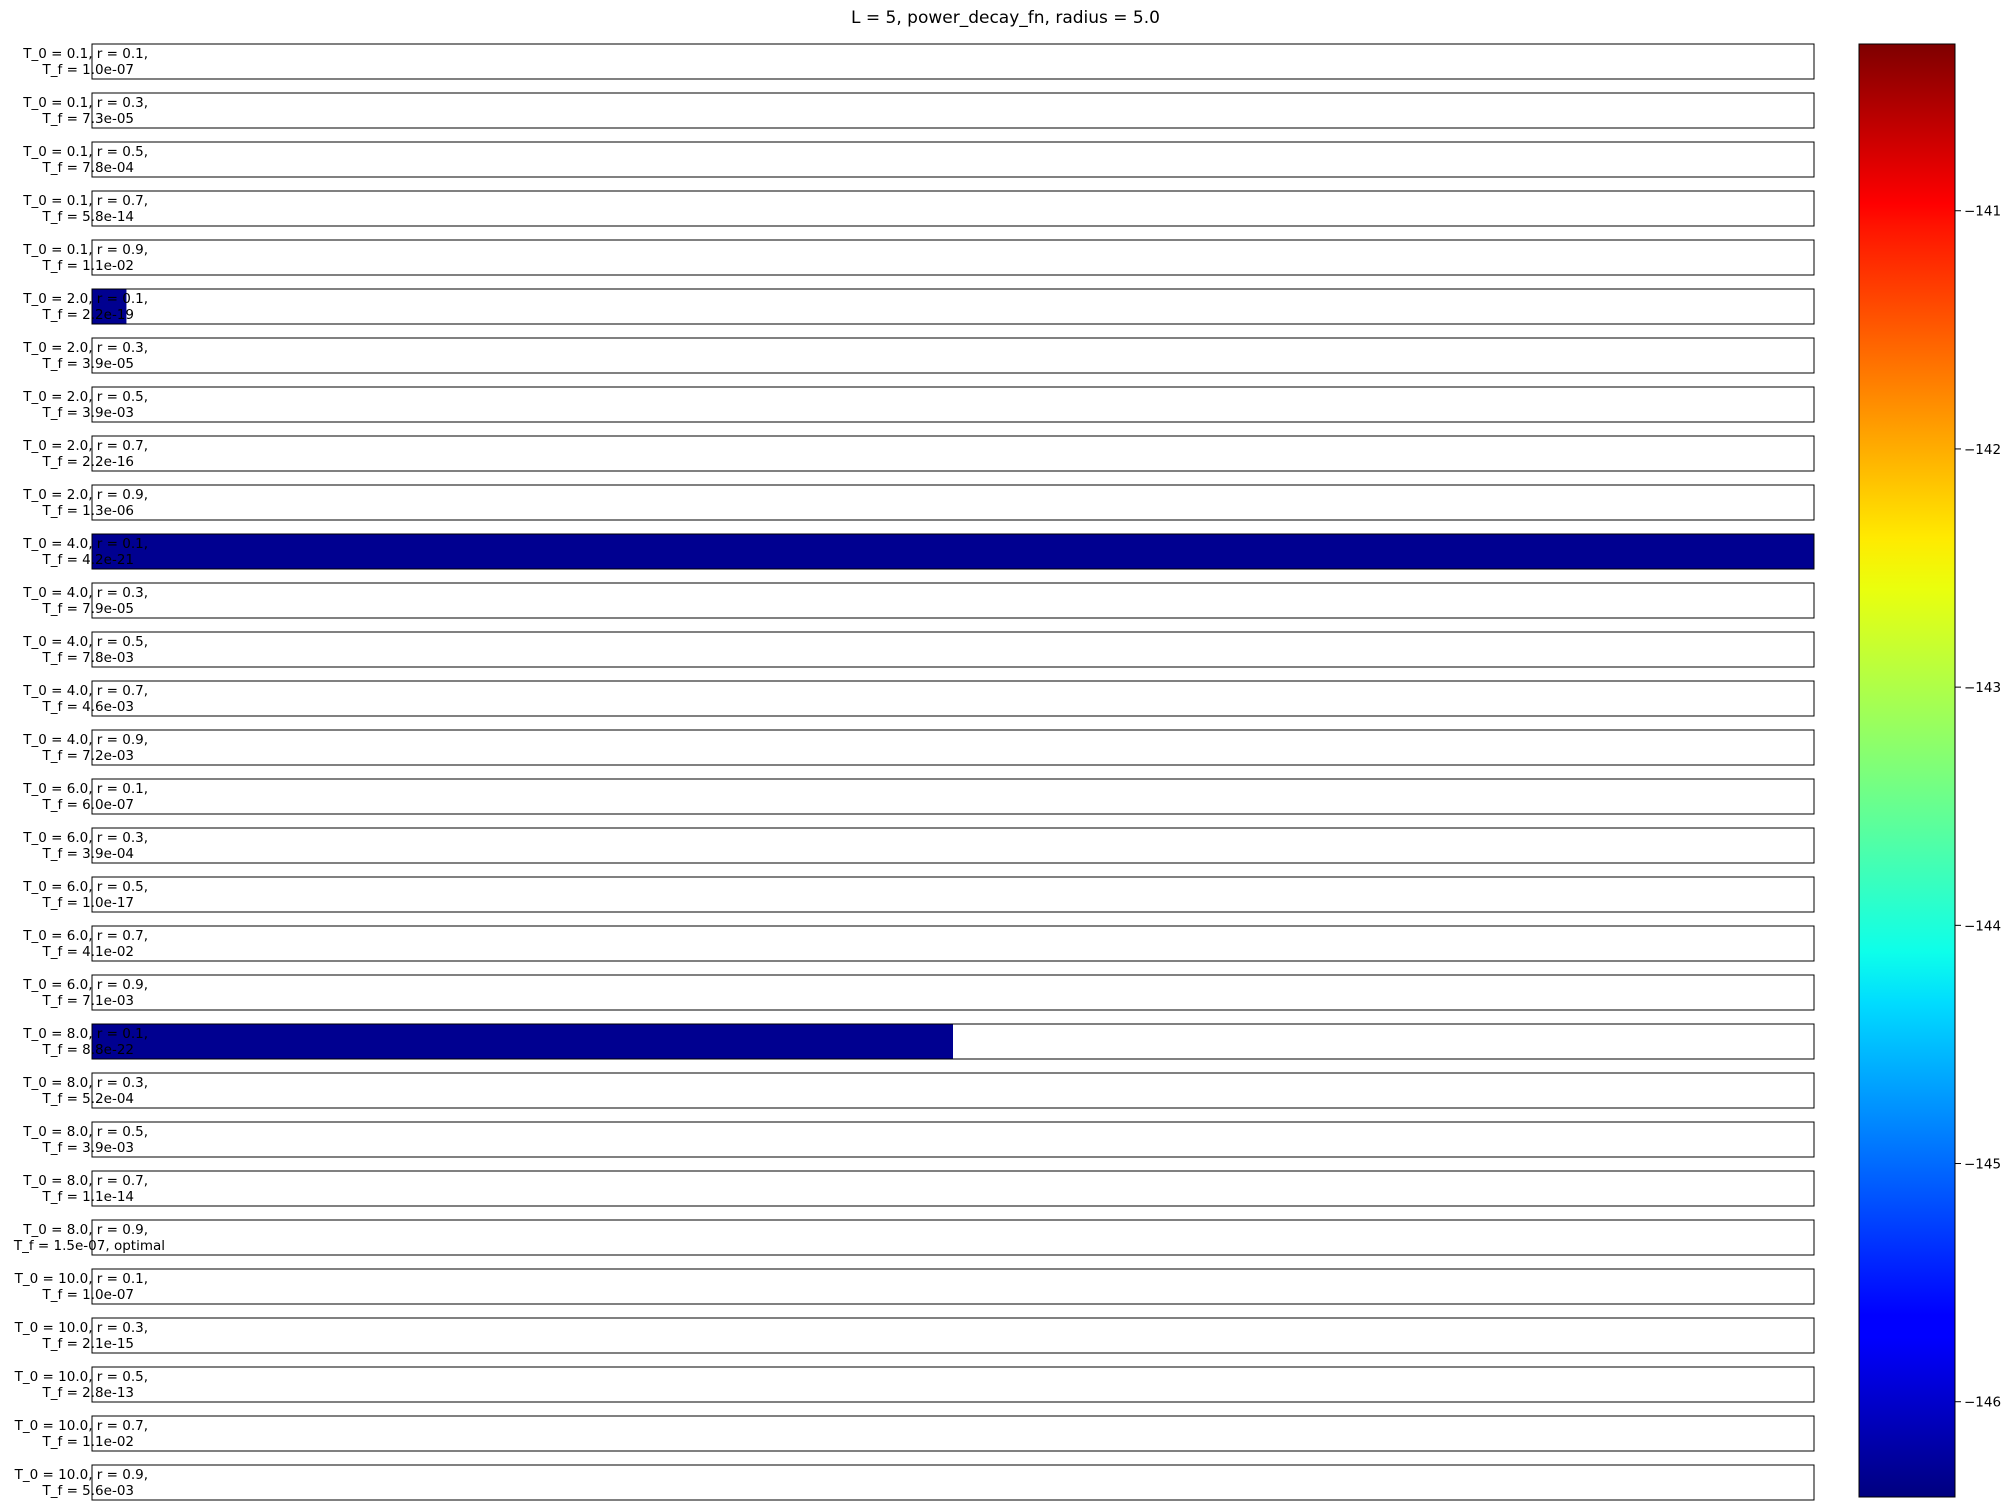 The image size is (2011, 1511). I want to click on heatmap-row: T_0 = 10.0, r = 0.7,T_f = 1.1e-02, so click(914, 1433).